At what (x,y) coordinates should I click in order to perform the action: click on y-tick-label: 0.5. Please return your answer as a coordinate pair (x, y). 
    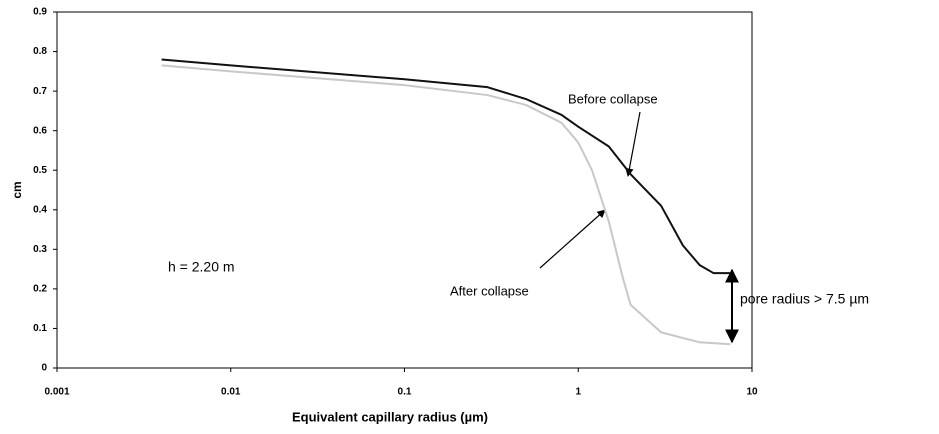
    Looking at the image, I should click on (40, 170).